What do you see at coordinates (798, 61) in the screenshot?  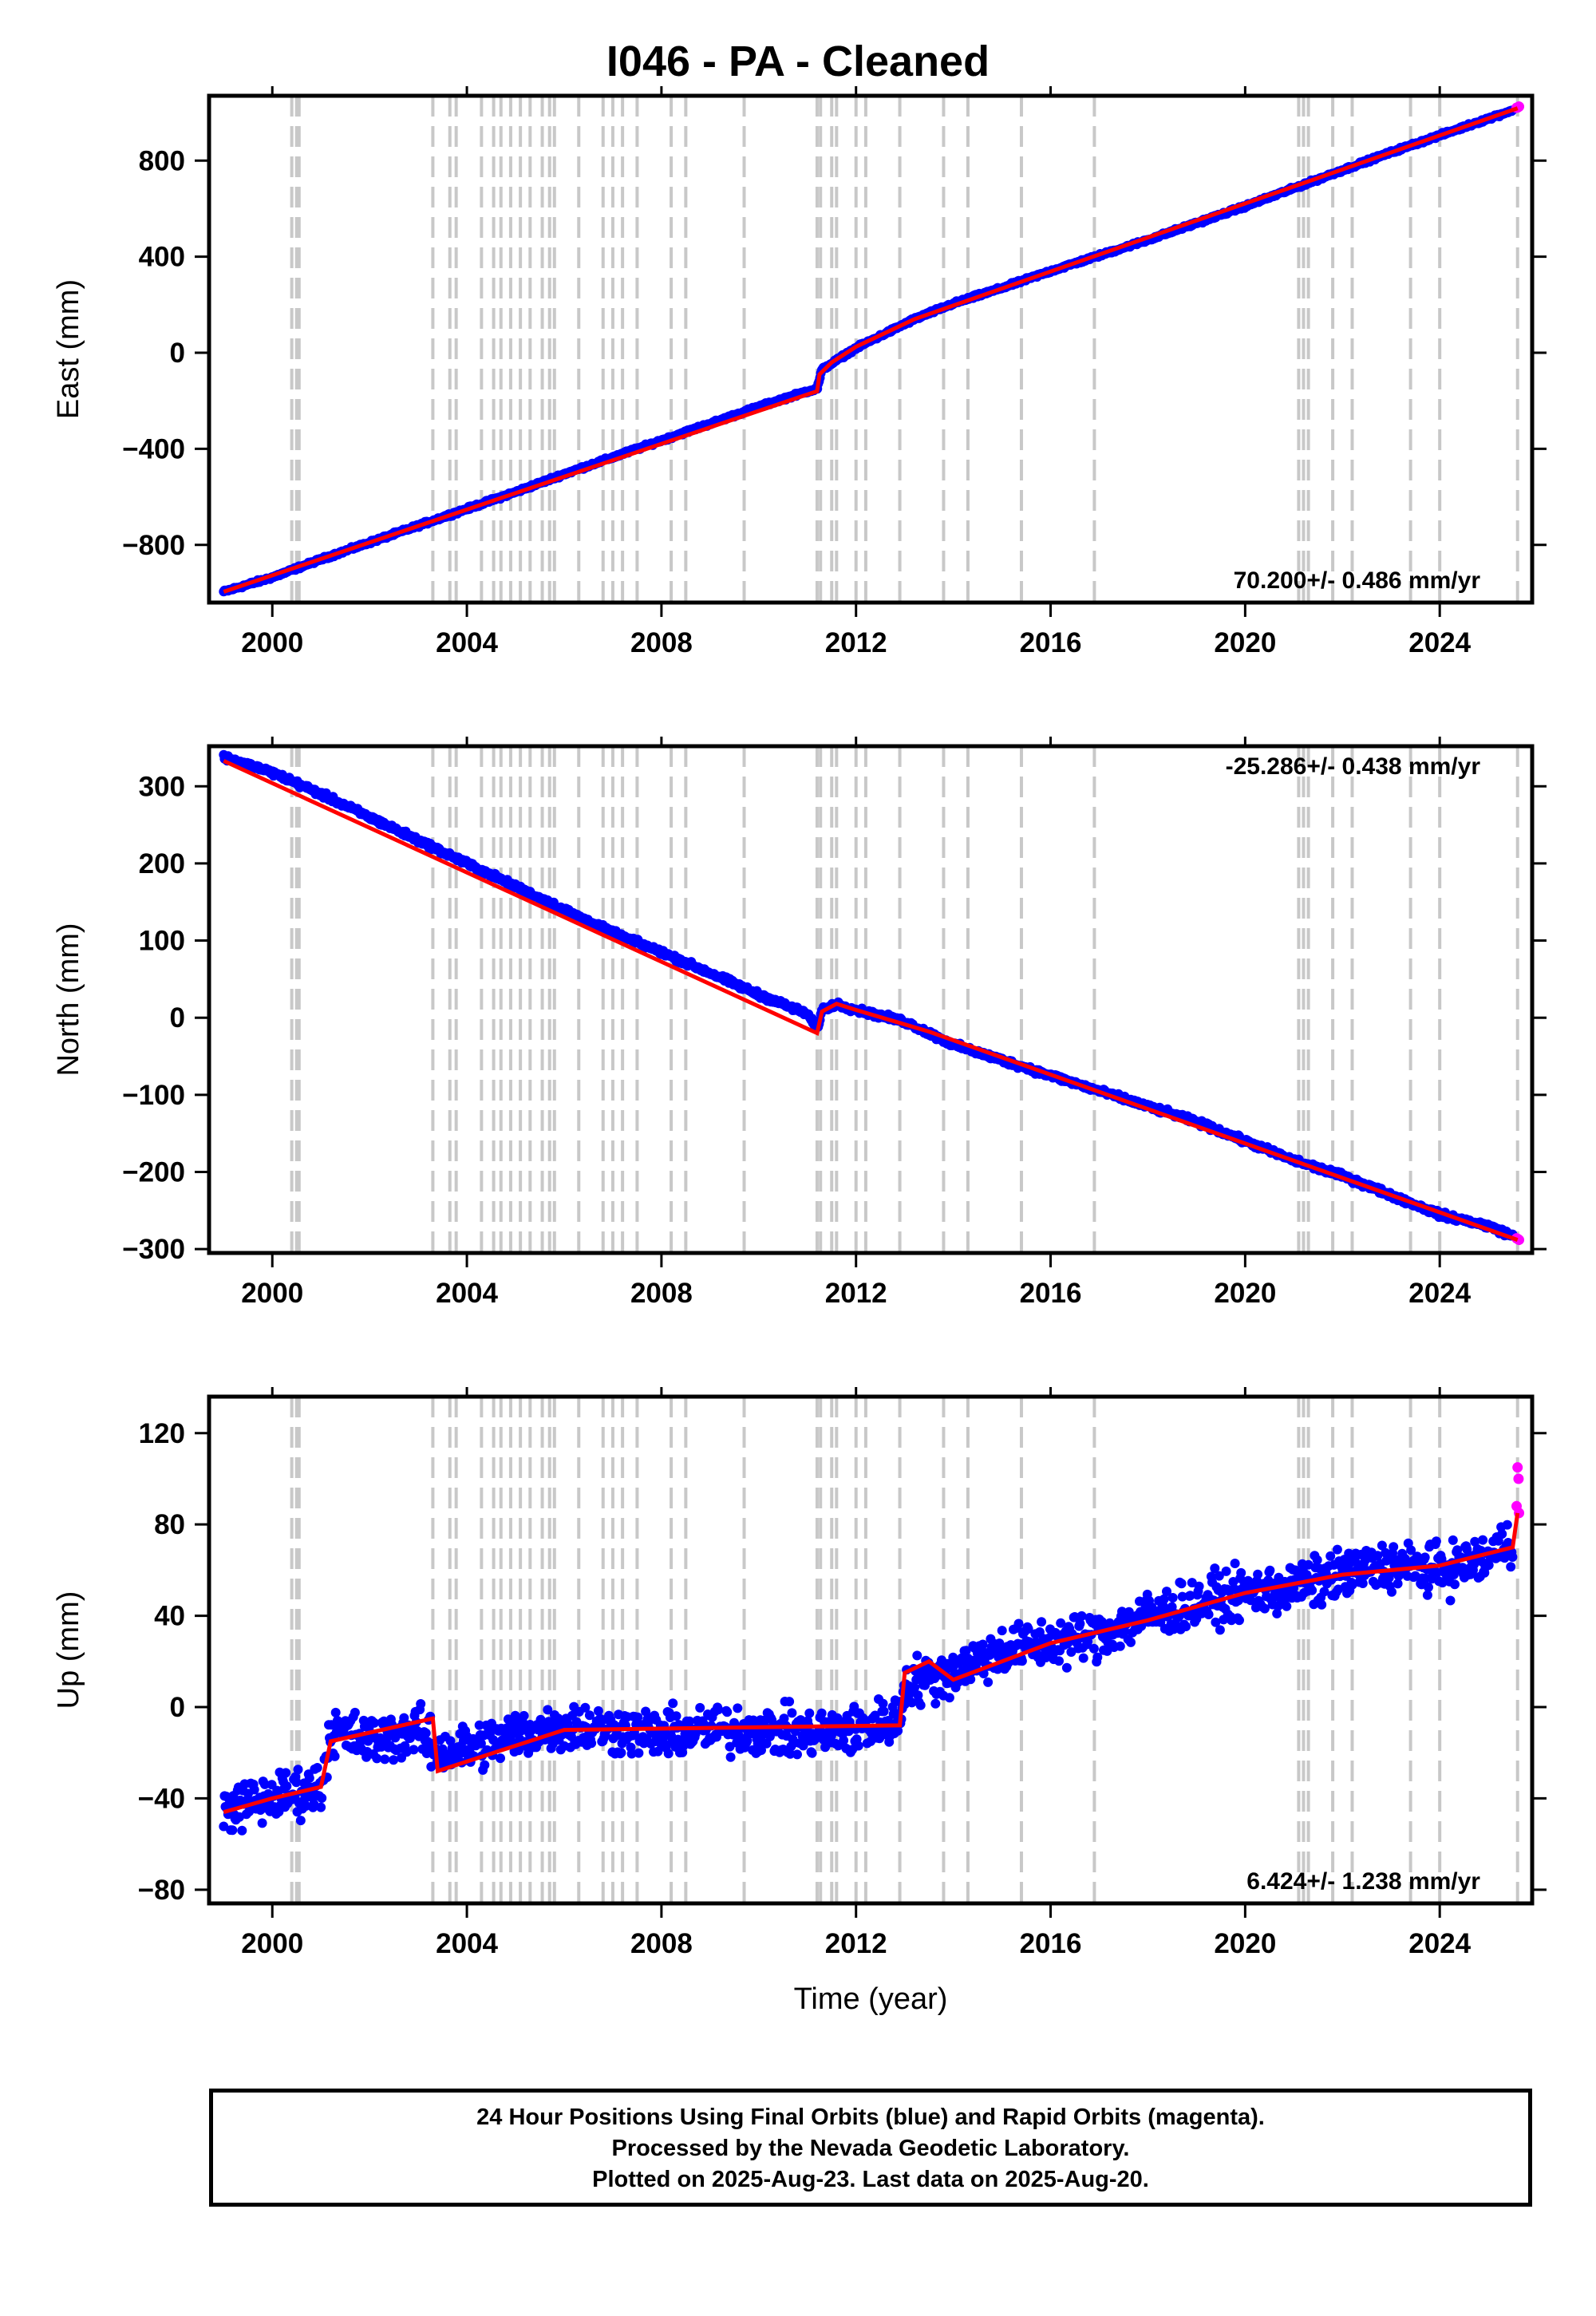 I see `chart-title: I046 - PA - Cleaned` at bounding box center [798, 61].